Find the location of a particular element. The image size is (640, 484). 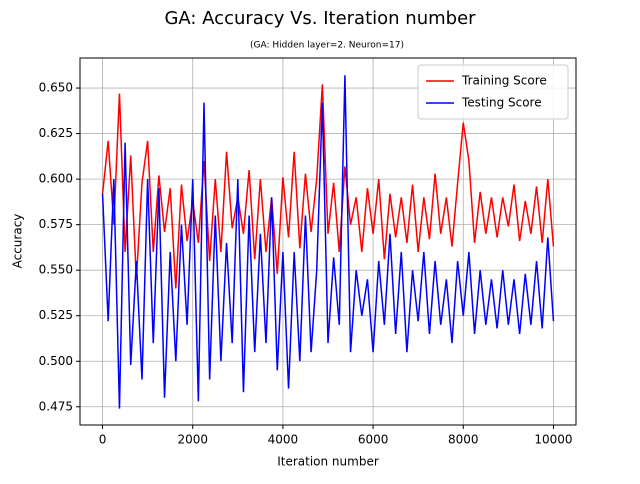

y-tick-label: 0.600 is located at coordinates (56, 179).